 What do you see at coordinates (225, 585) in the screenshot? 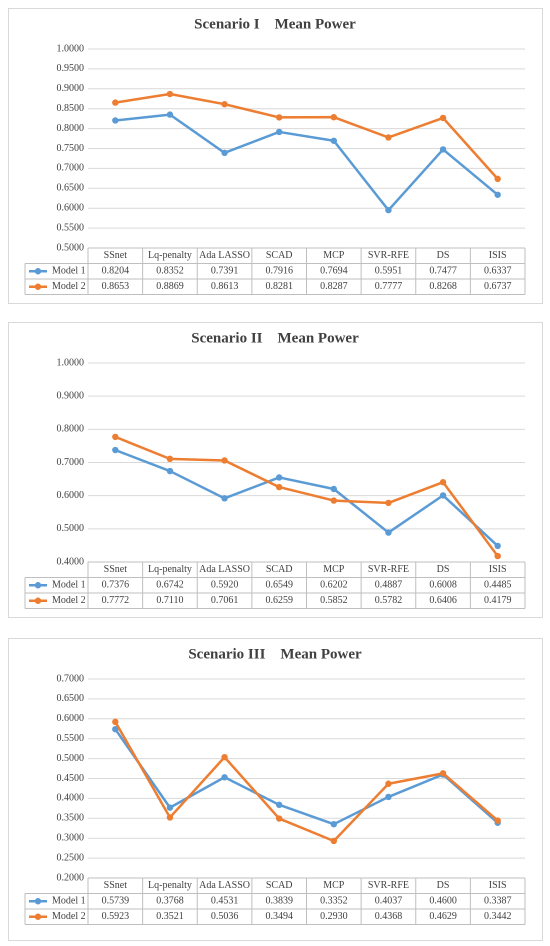
I see `data-label: 0.5920` at bounding box center [225, 585].